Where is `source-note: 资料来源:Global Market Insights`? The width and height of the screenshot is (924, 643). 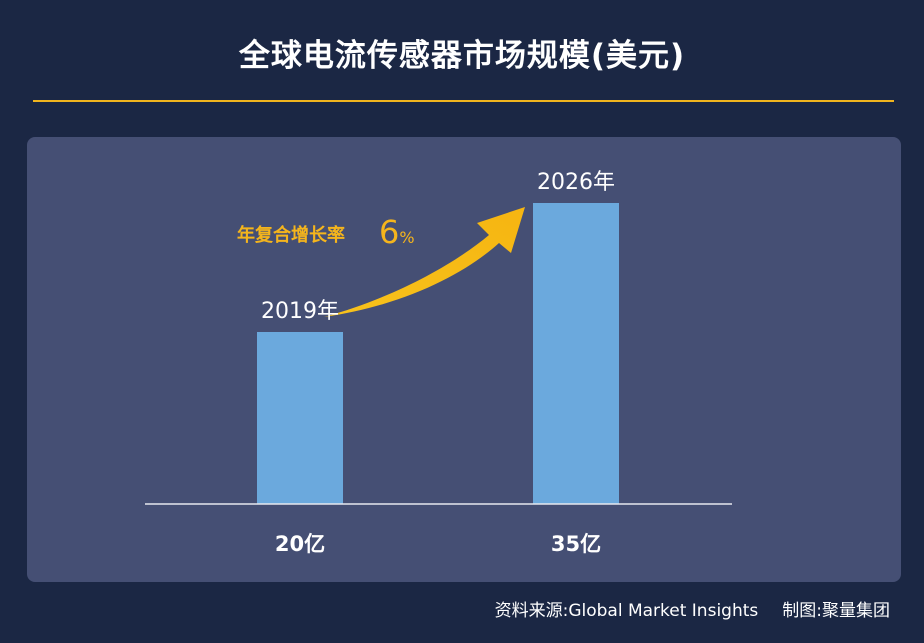
source-note: 资料来源:Global Market Insights is located at coordinates (626, 611).